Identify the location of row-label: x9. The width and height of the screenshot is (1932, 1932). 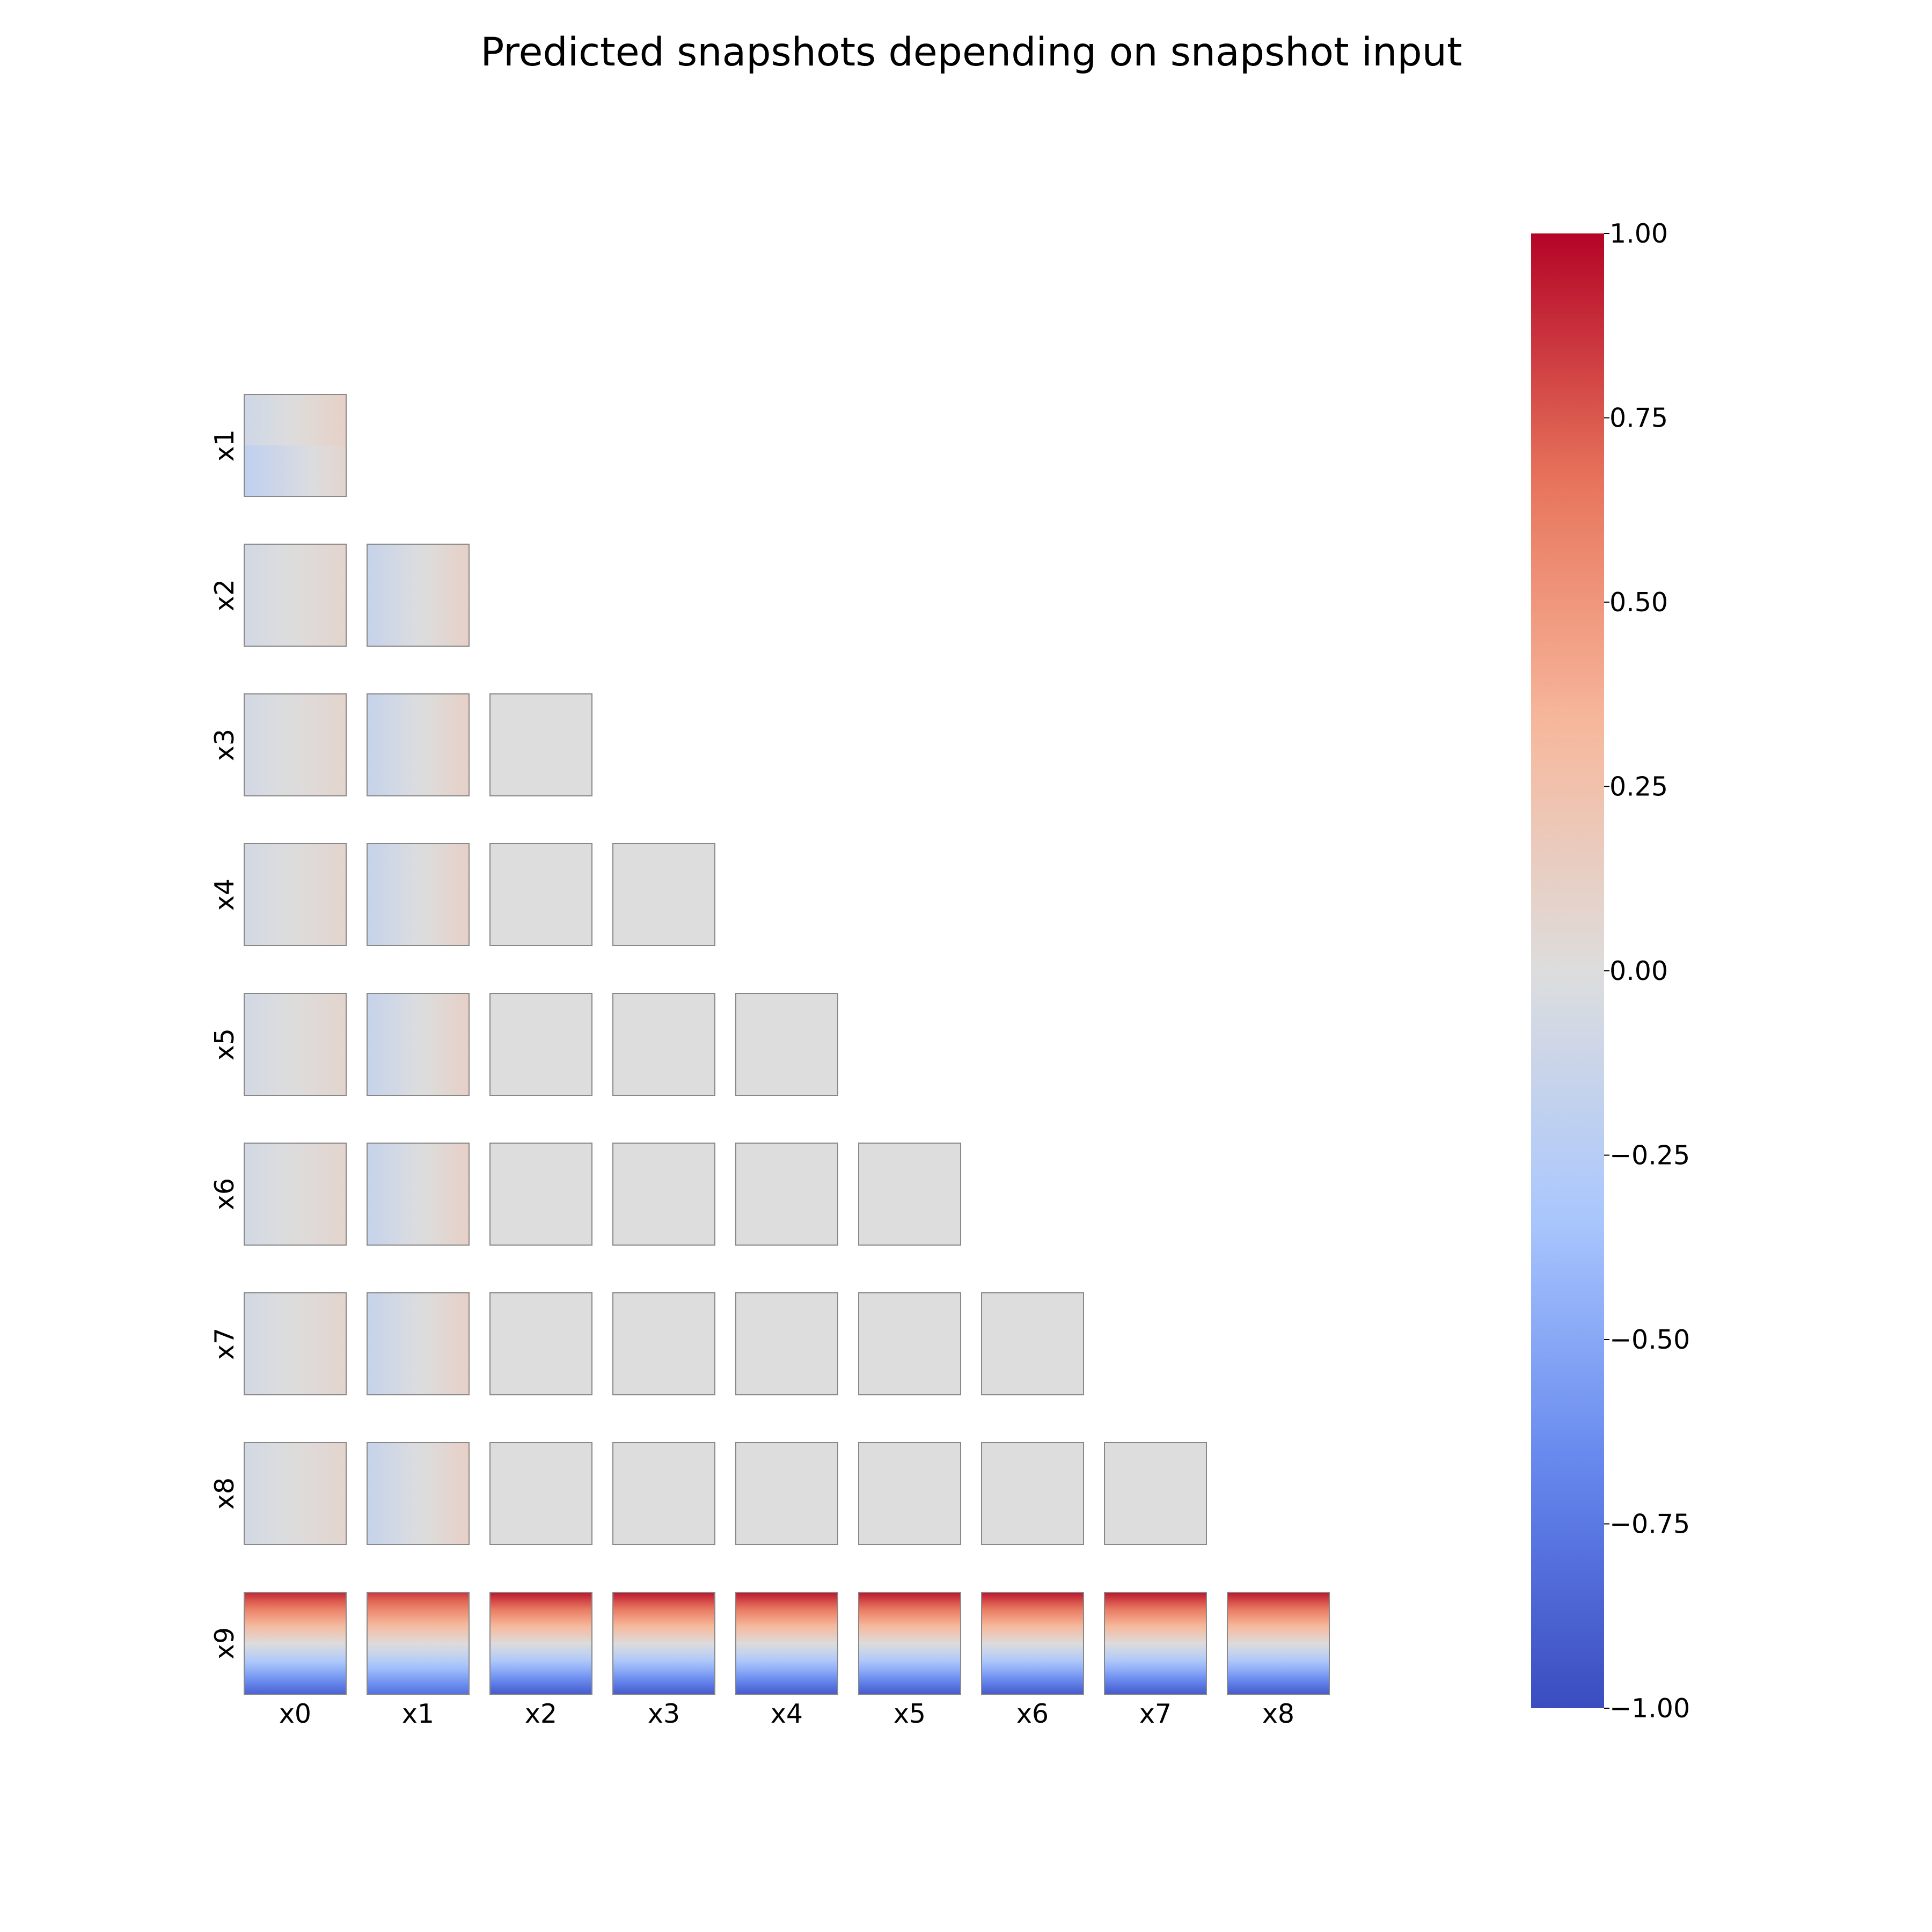
(224, 1643).